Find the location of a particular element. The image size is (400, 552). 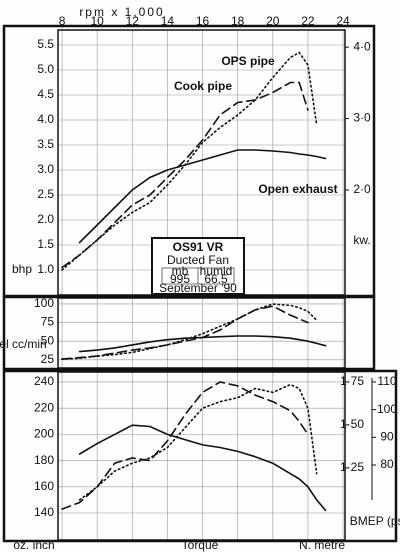

y-tick-label: 75 is located at coordinates (48, 322).